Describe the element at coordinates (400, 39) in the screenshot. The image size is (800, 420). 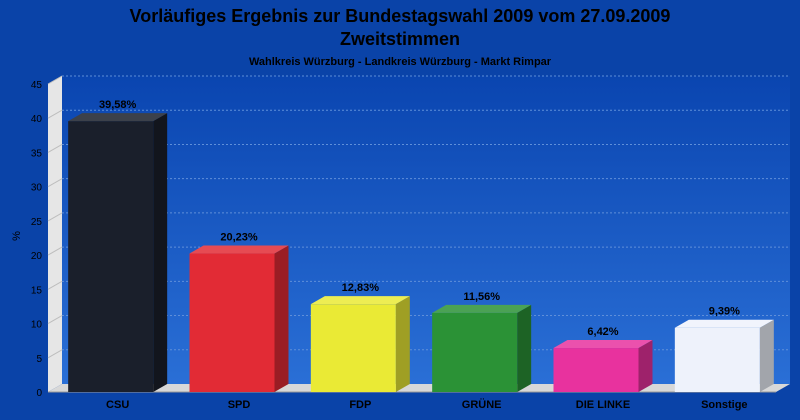
I see `chart-title-2: Zweitstimmen` at that location.